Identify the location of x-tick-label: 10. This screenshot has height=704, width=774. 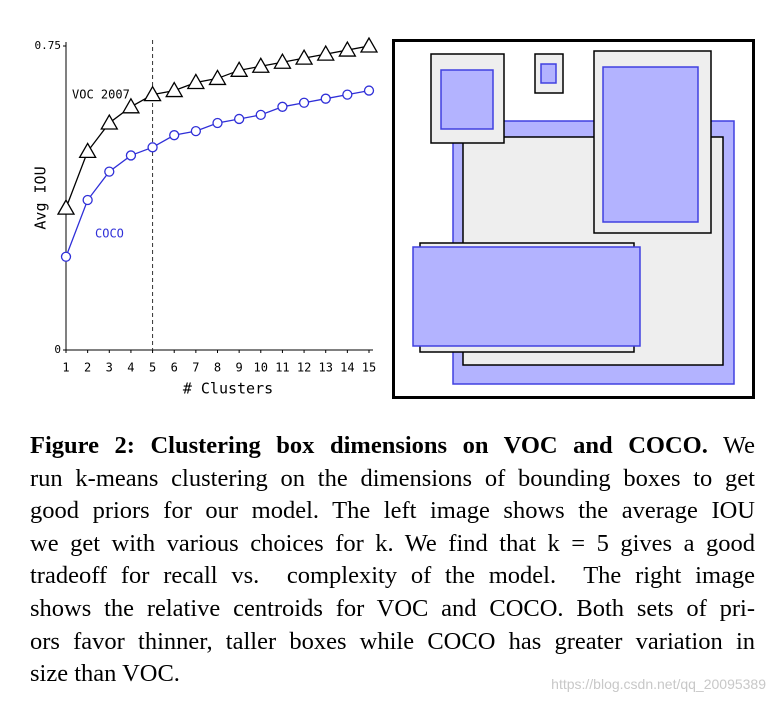
(261, 368).